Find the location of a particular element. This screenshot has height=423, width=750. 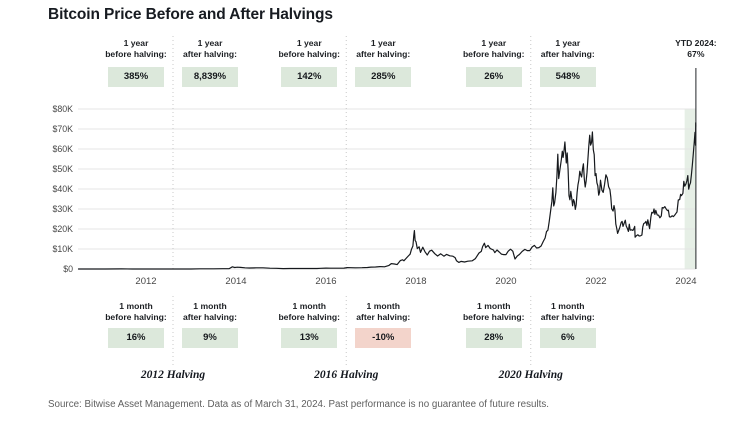

stat-value-badge: 385% is located at coordinates (136, 77).